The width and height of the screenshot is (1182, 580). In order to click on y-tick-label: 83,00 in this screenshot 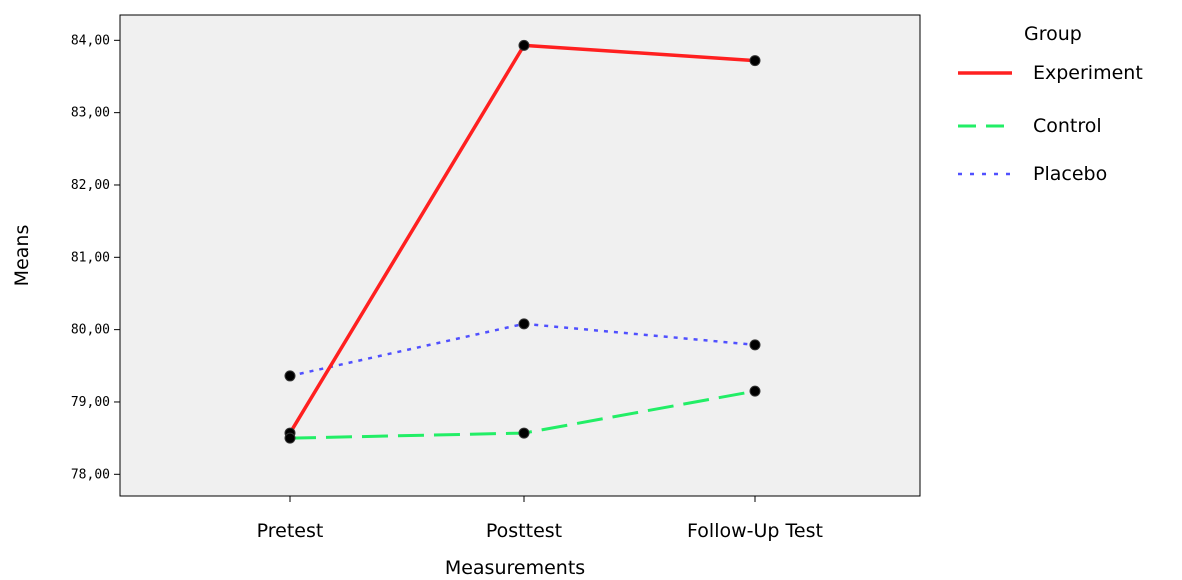, I will do `click(90, 113)`.